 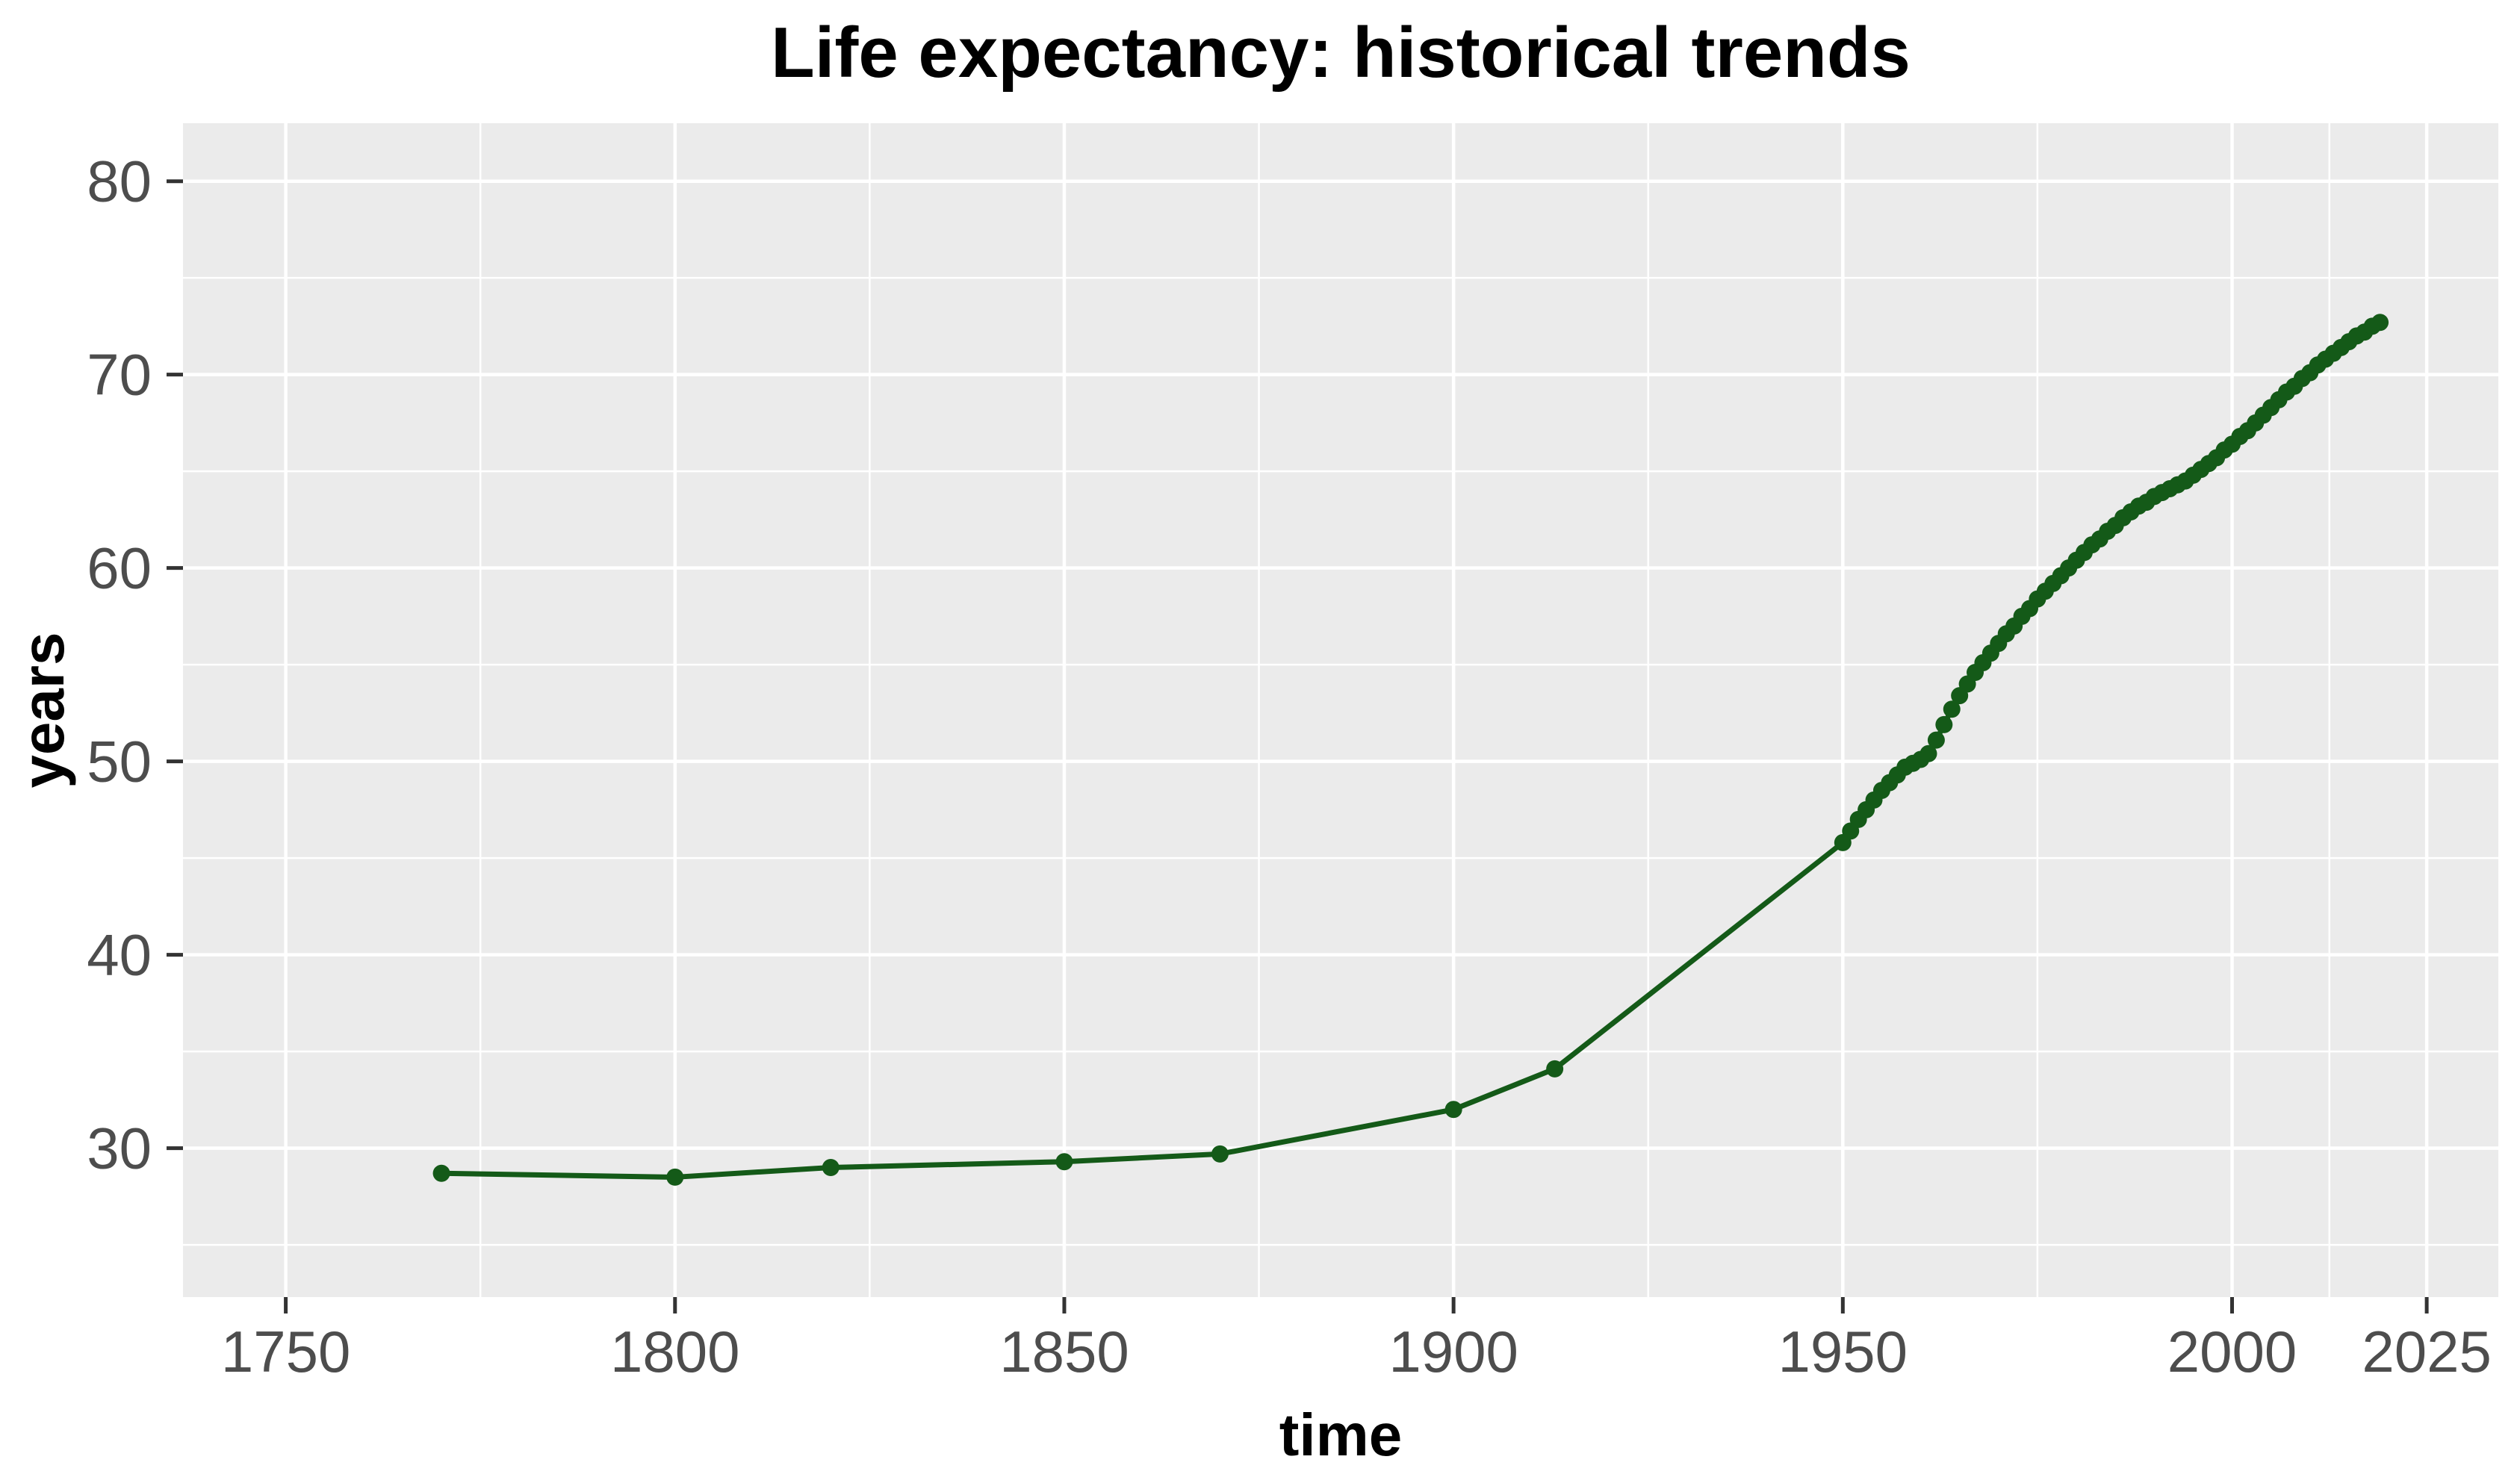 I want to click on y-tick-label: 40, so click(x=119, y=955).